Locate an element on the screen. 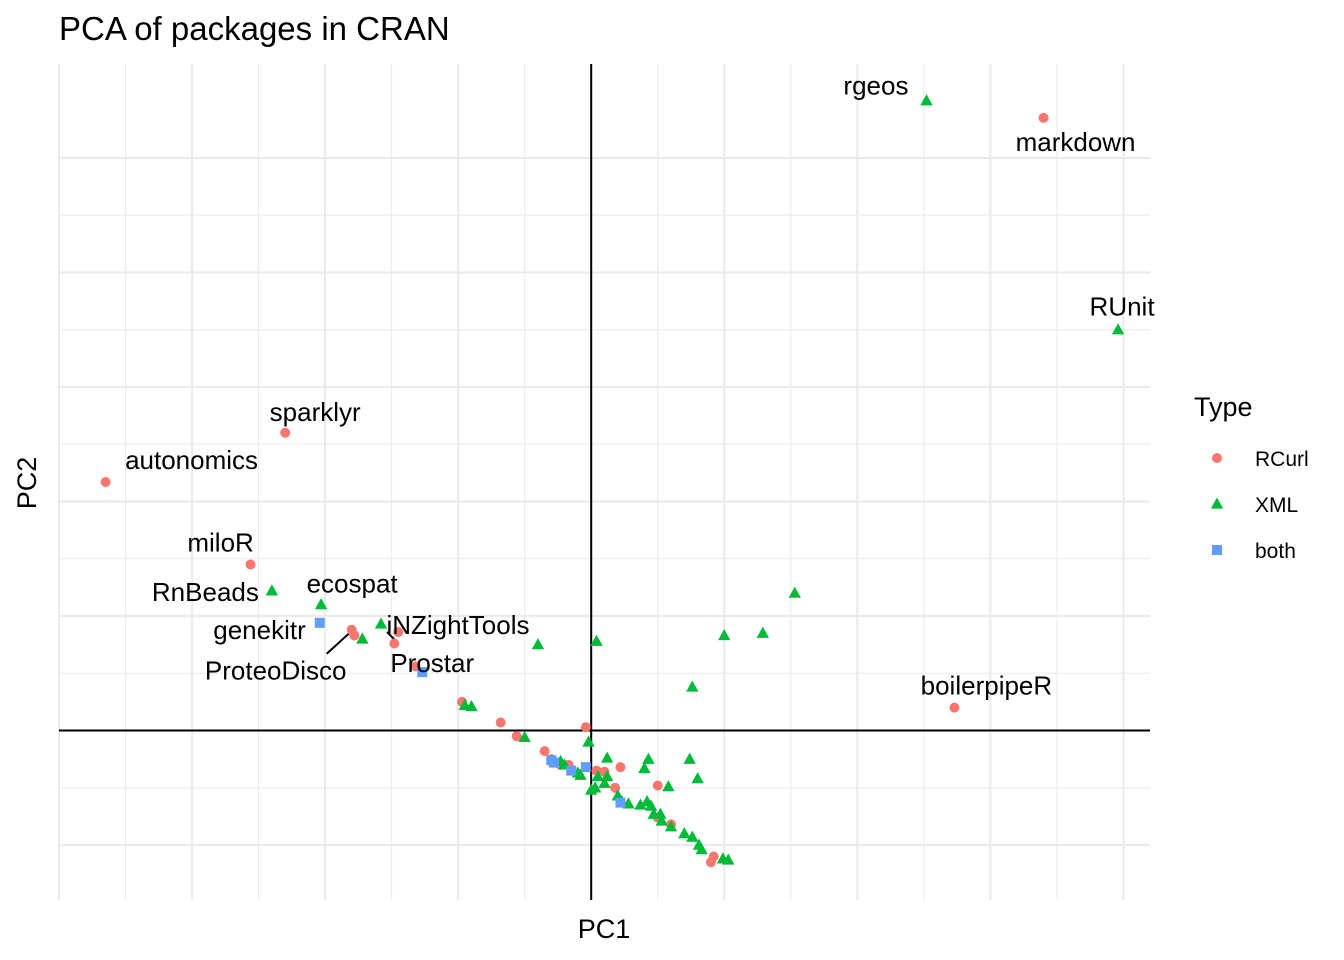 This screenshot has height=960, width=1344. legend-key-rcurl is located at coordinates (1217, 458).